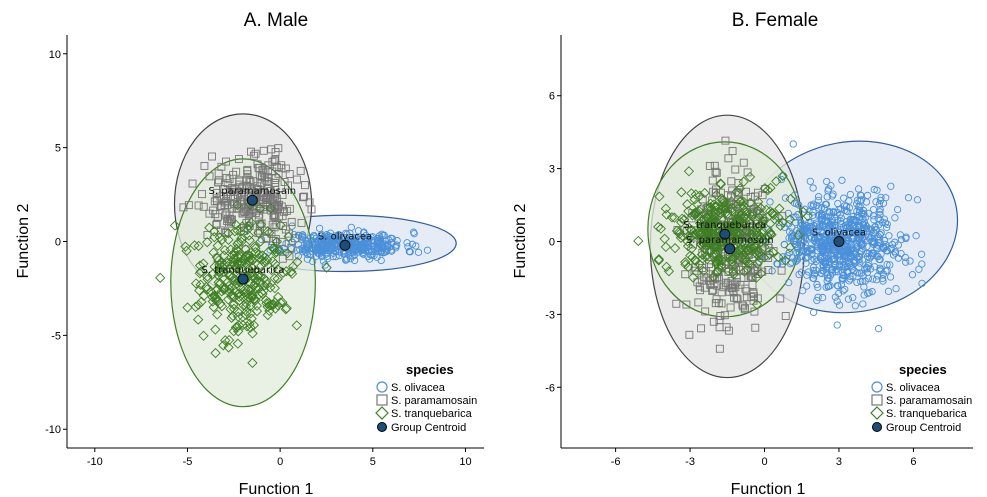 Image resolution: width=987 pixels, height=497 pixels. Describe the element at coordinates (465, 462) in the screenshot. I see `x-tick-label: 10` at that location.